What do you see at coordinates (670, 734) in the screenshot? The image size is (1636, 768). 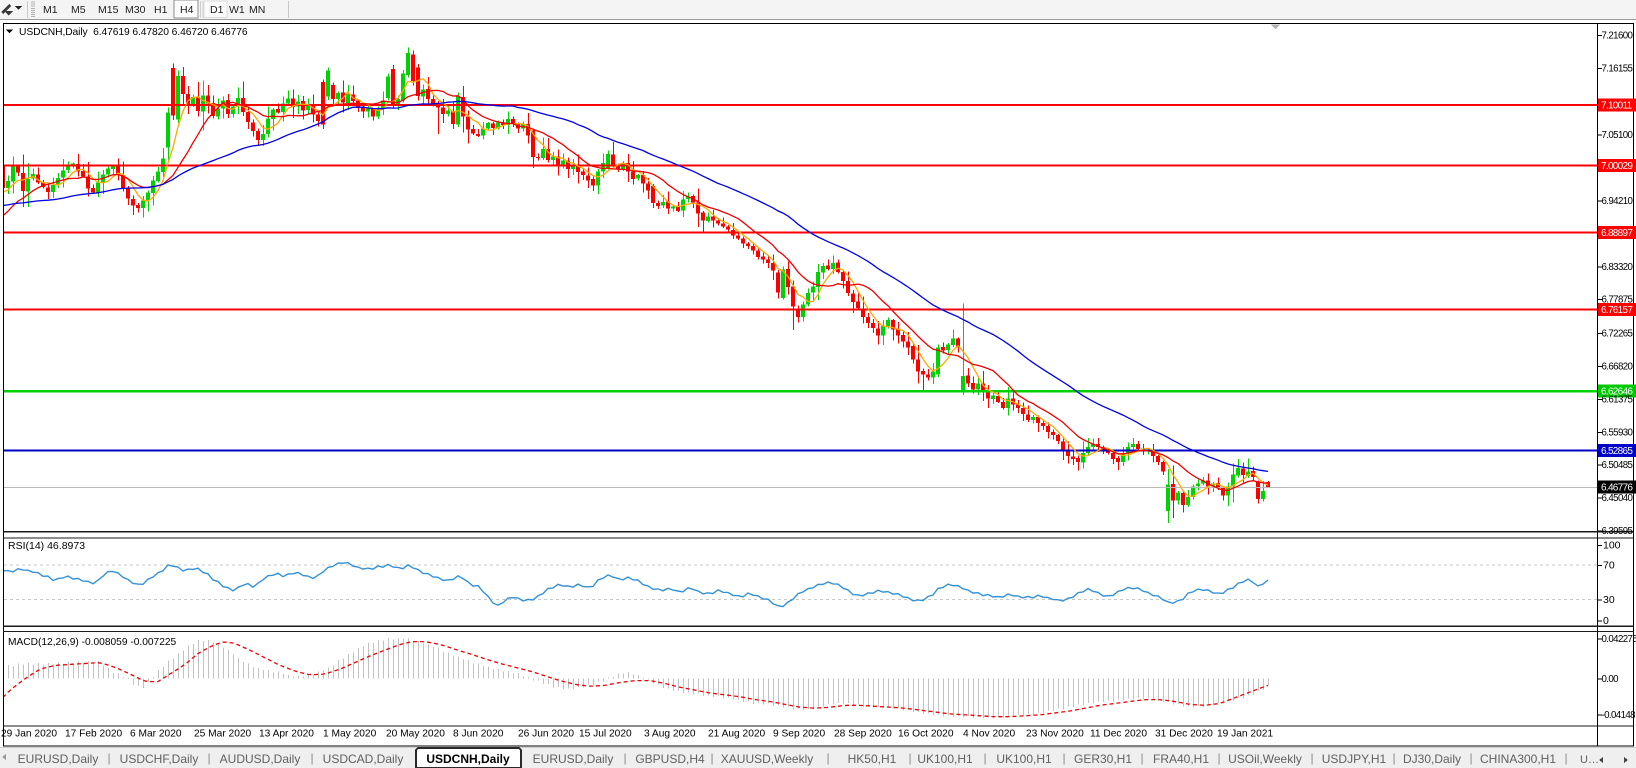 I see `svg-text: 3 Aug 2020` at bounding box center [670, 734].